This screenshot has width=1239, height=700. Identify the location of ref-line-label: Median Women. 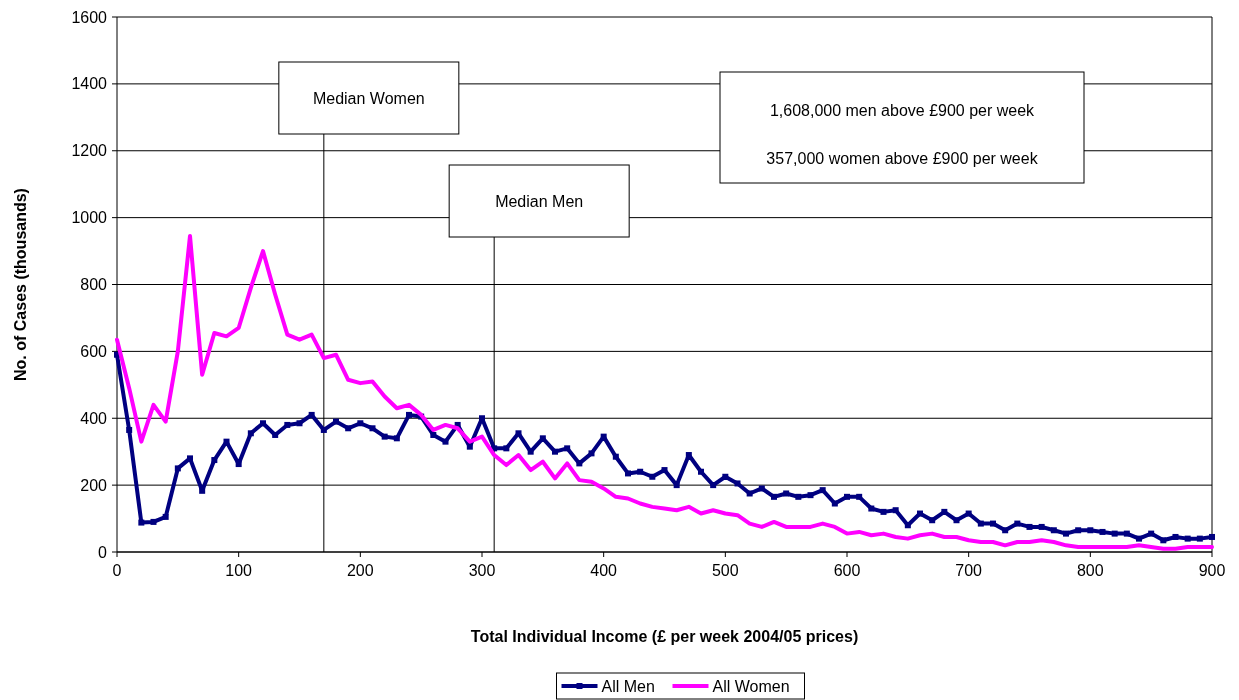
(368, 98).